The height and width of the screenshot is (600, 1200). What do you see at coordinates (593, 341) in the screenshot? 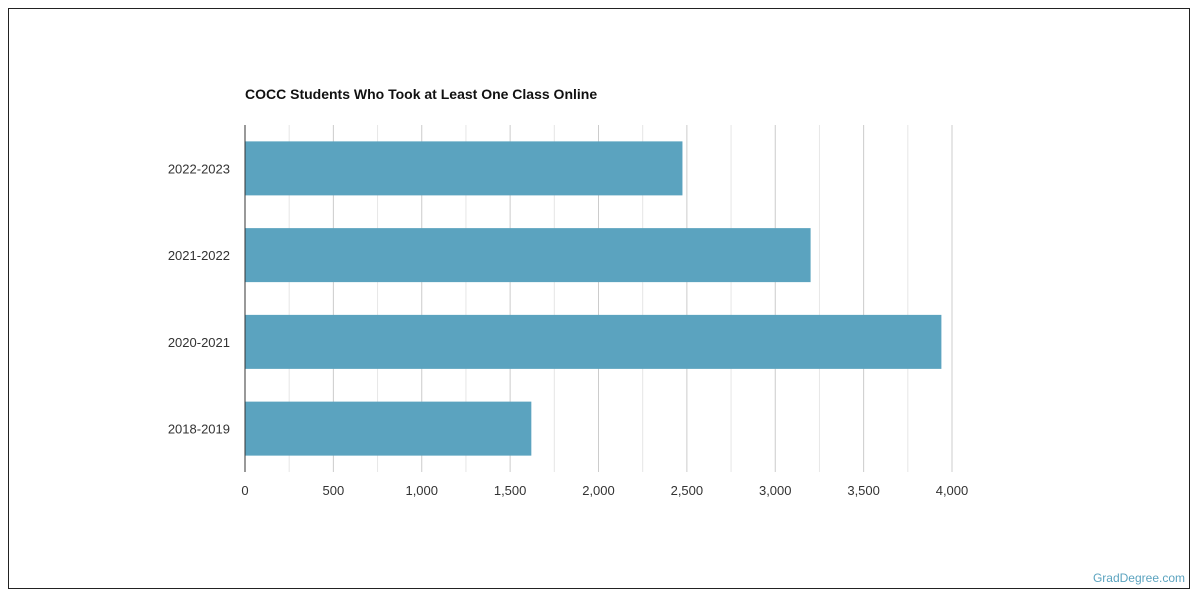
I see `bar-2020-2021` at bounding box center [593, 341].